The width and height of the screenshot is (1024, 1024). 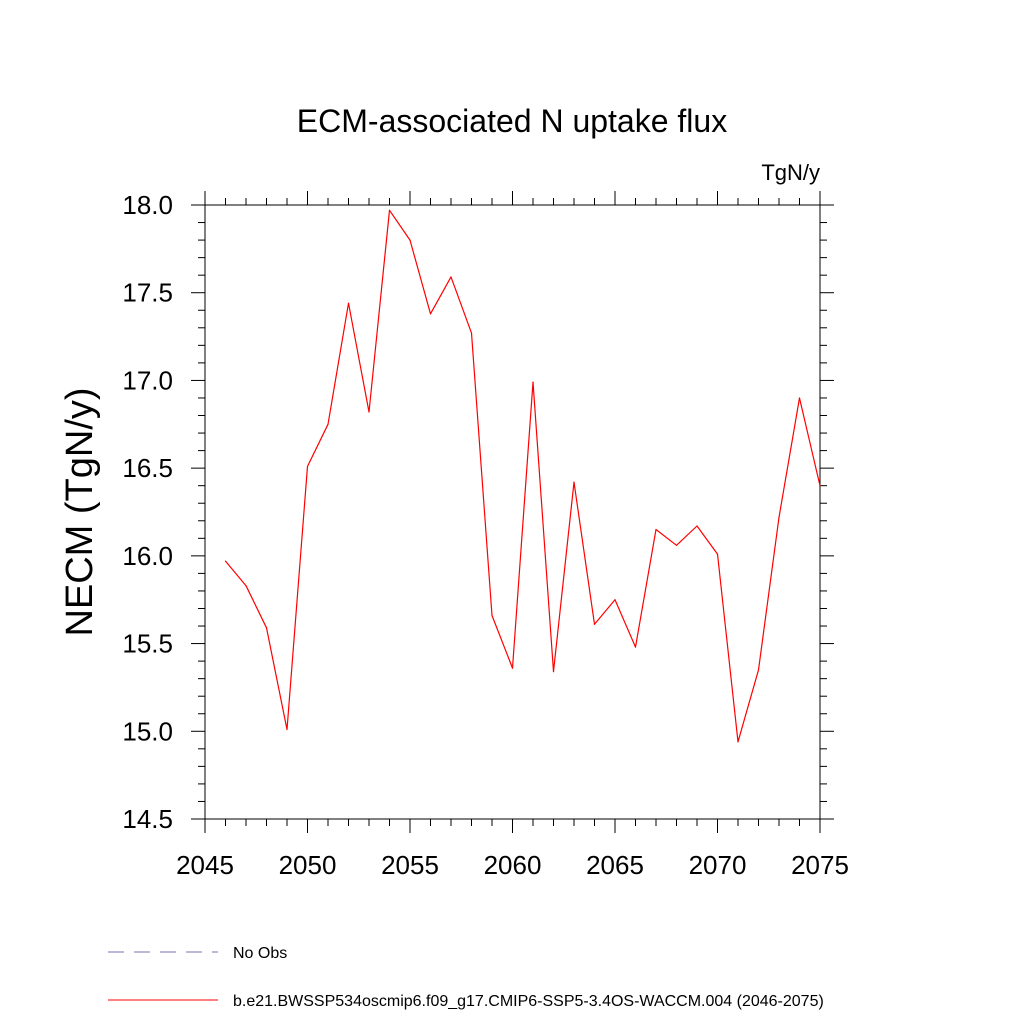 I want to click on units-label: TgN/y, so click(x=790, y=172).